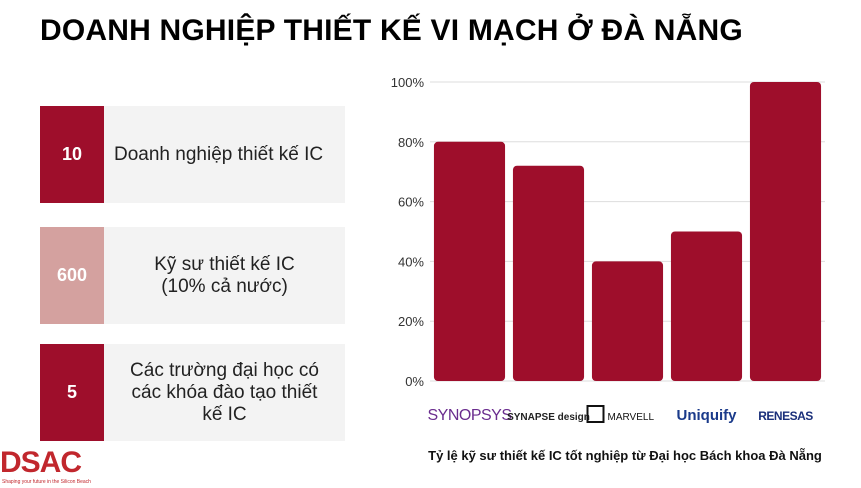 The width and height of the screenshot is (861, 488). I want to click on bar-synopsys, so click(469, 261).